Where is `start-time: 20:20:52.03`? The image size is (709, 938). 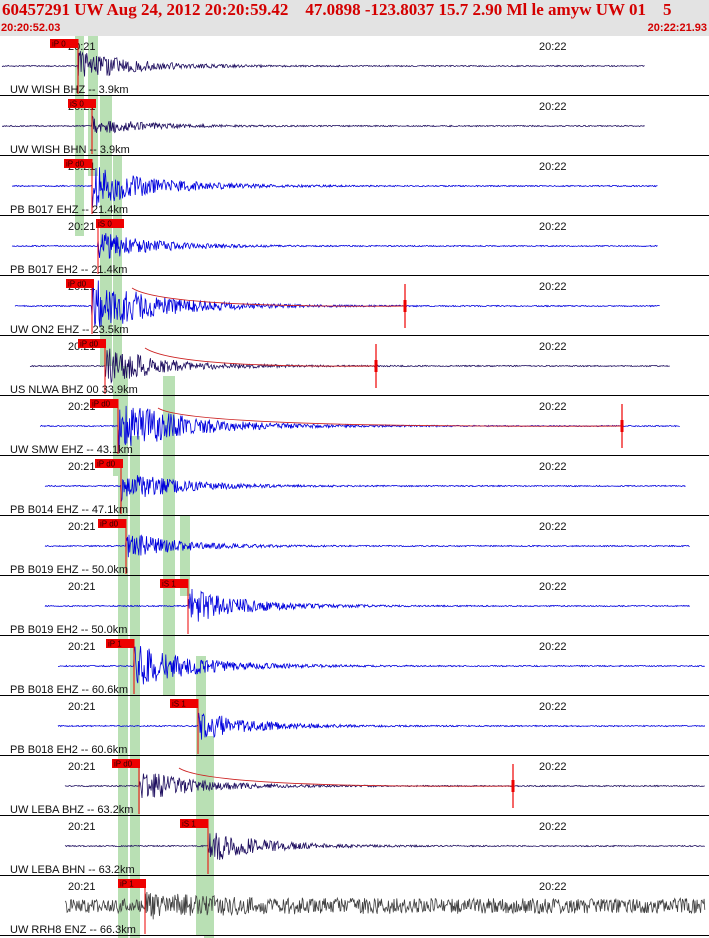
start-time: 20:20:52.03 is located at coordinates (31, 28).